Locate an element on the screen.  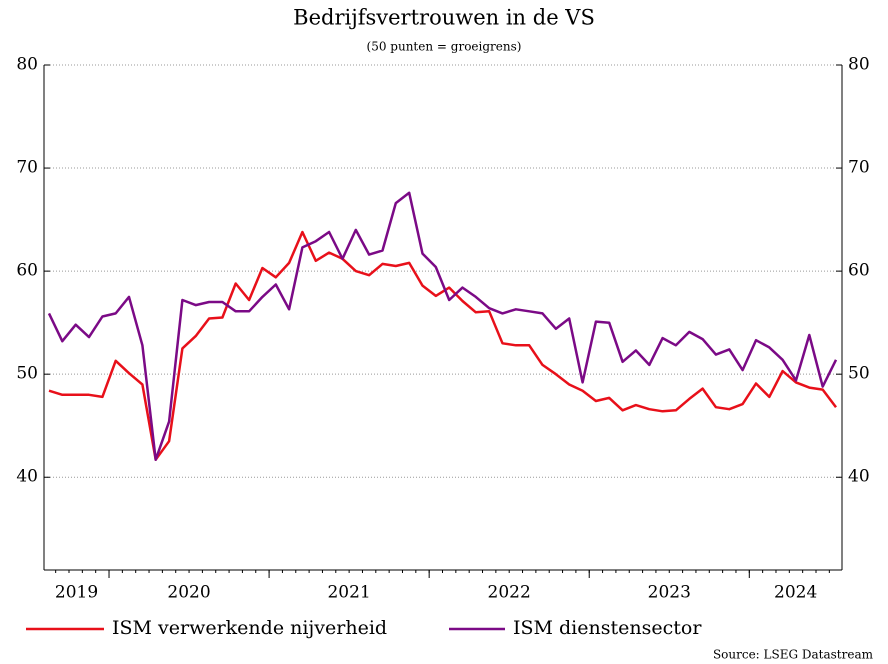
y-tick-label: 40 is located at coordinates (27, 477).